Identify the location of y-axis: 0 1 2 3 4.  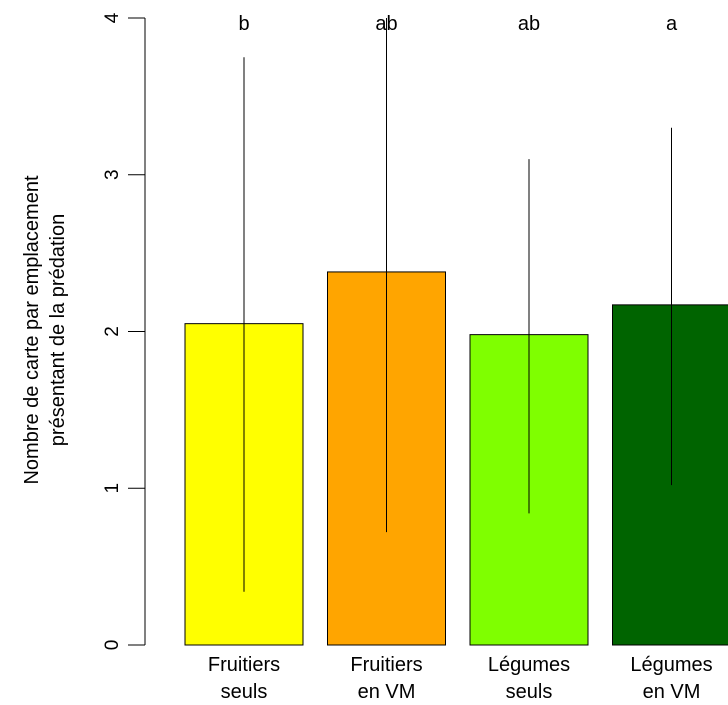
(124, 331).